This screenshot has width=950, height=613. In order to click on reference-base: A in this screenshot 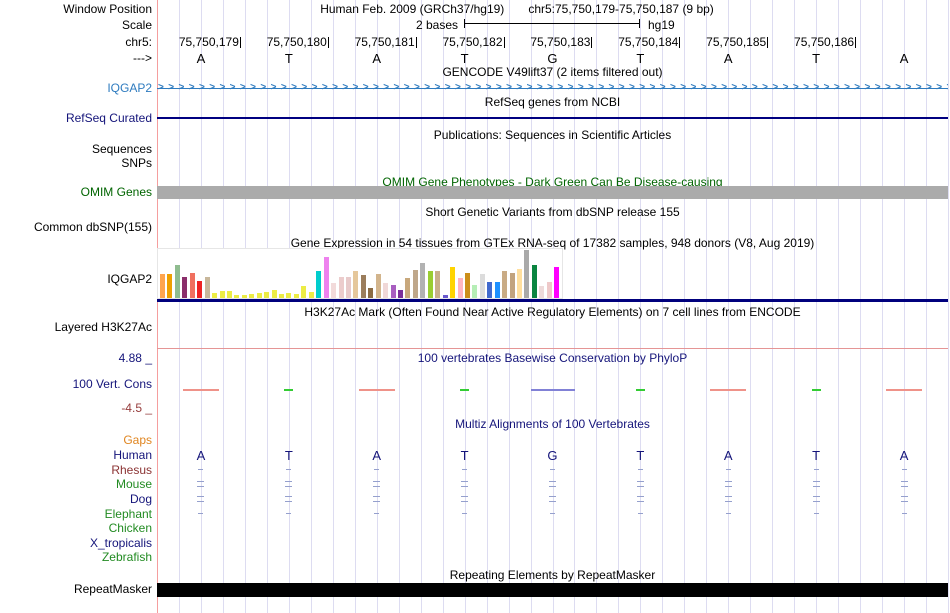, I will do `click(728, 58)`.